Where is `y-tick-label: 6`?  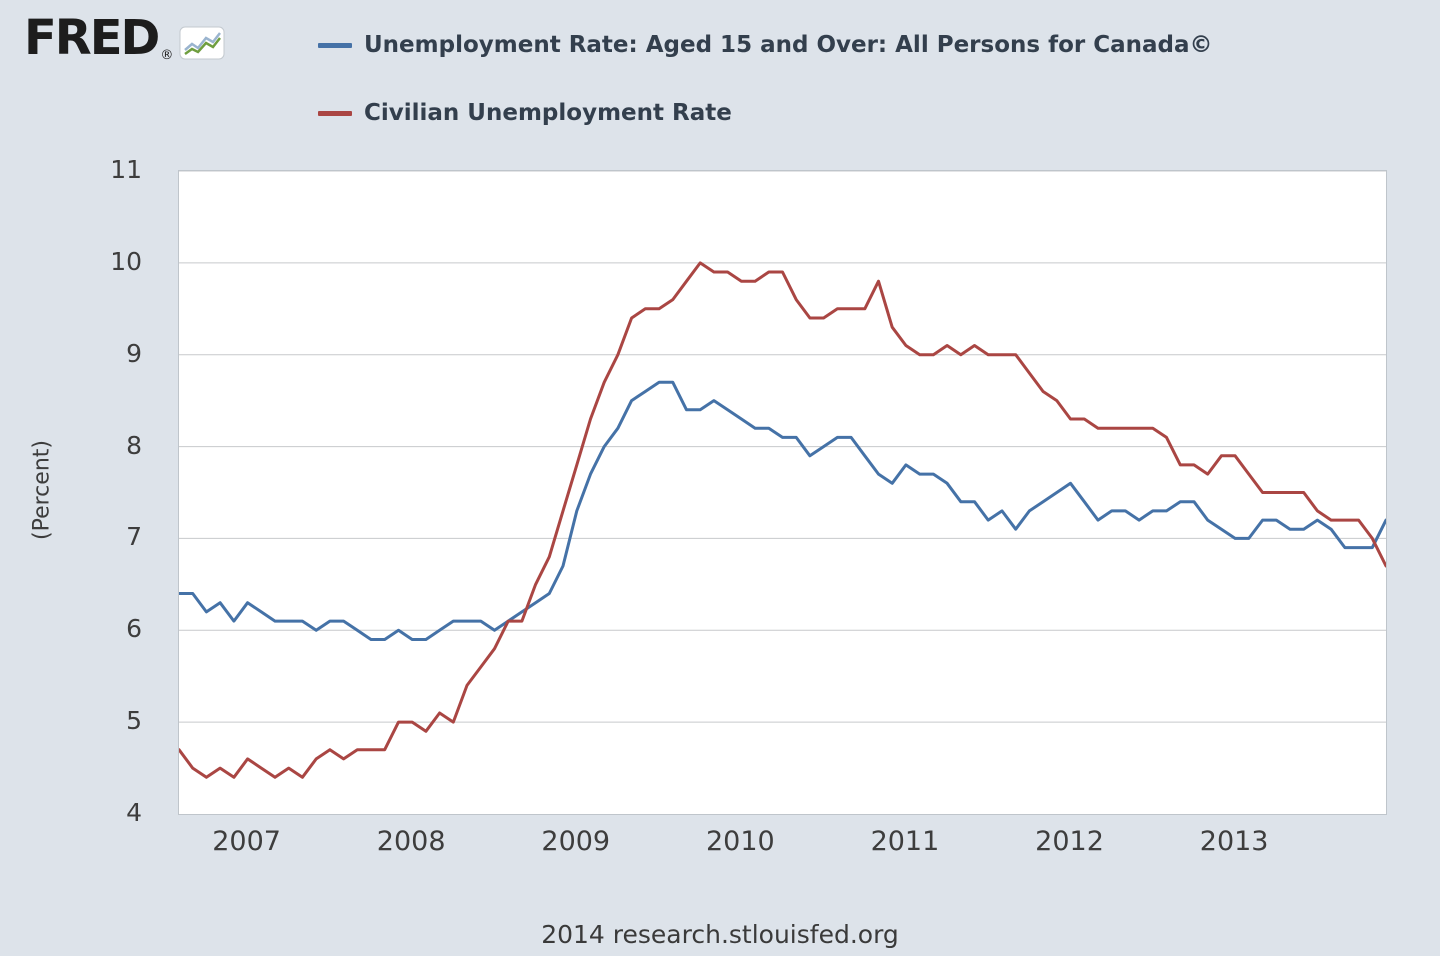
y-tick-label: 6 is located at coordinates (134, 629).